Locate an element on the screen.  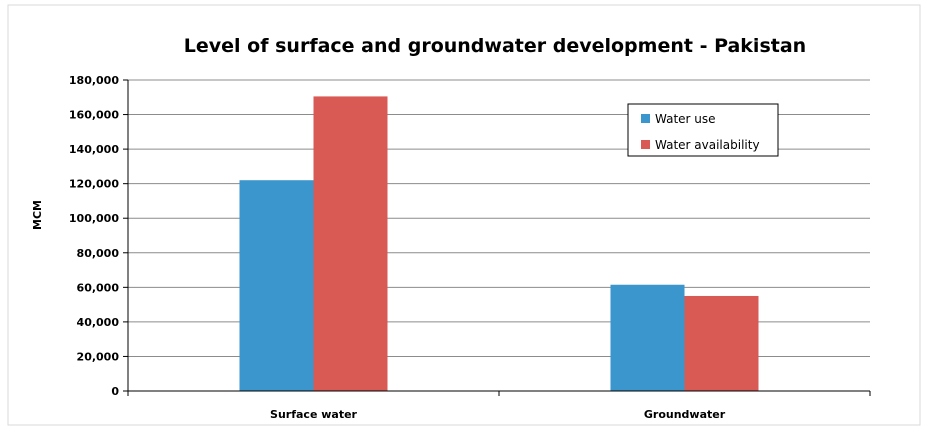
x-axis-categories: Surface water Groundwater is located at coordinates (498, 414).